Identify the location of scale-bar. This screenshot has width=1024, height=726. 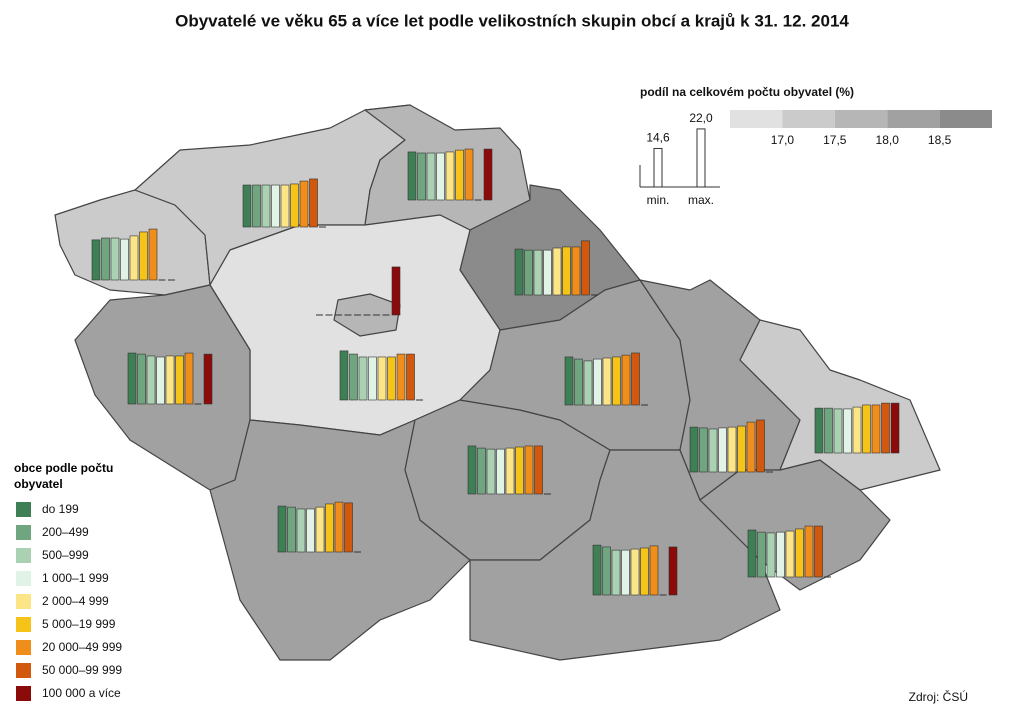
(658, 167).